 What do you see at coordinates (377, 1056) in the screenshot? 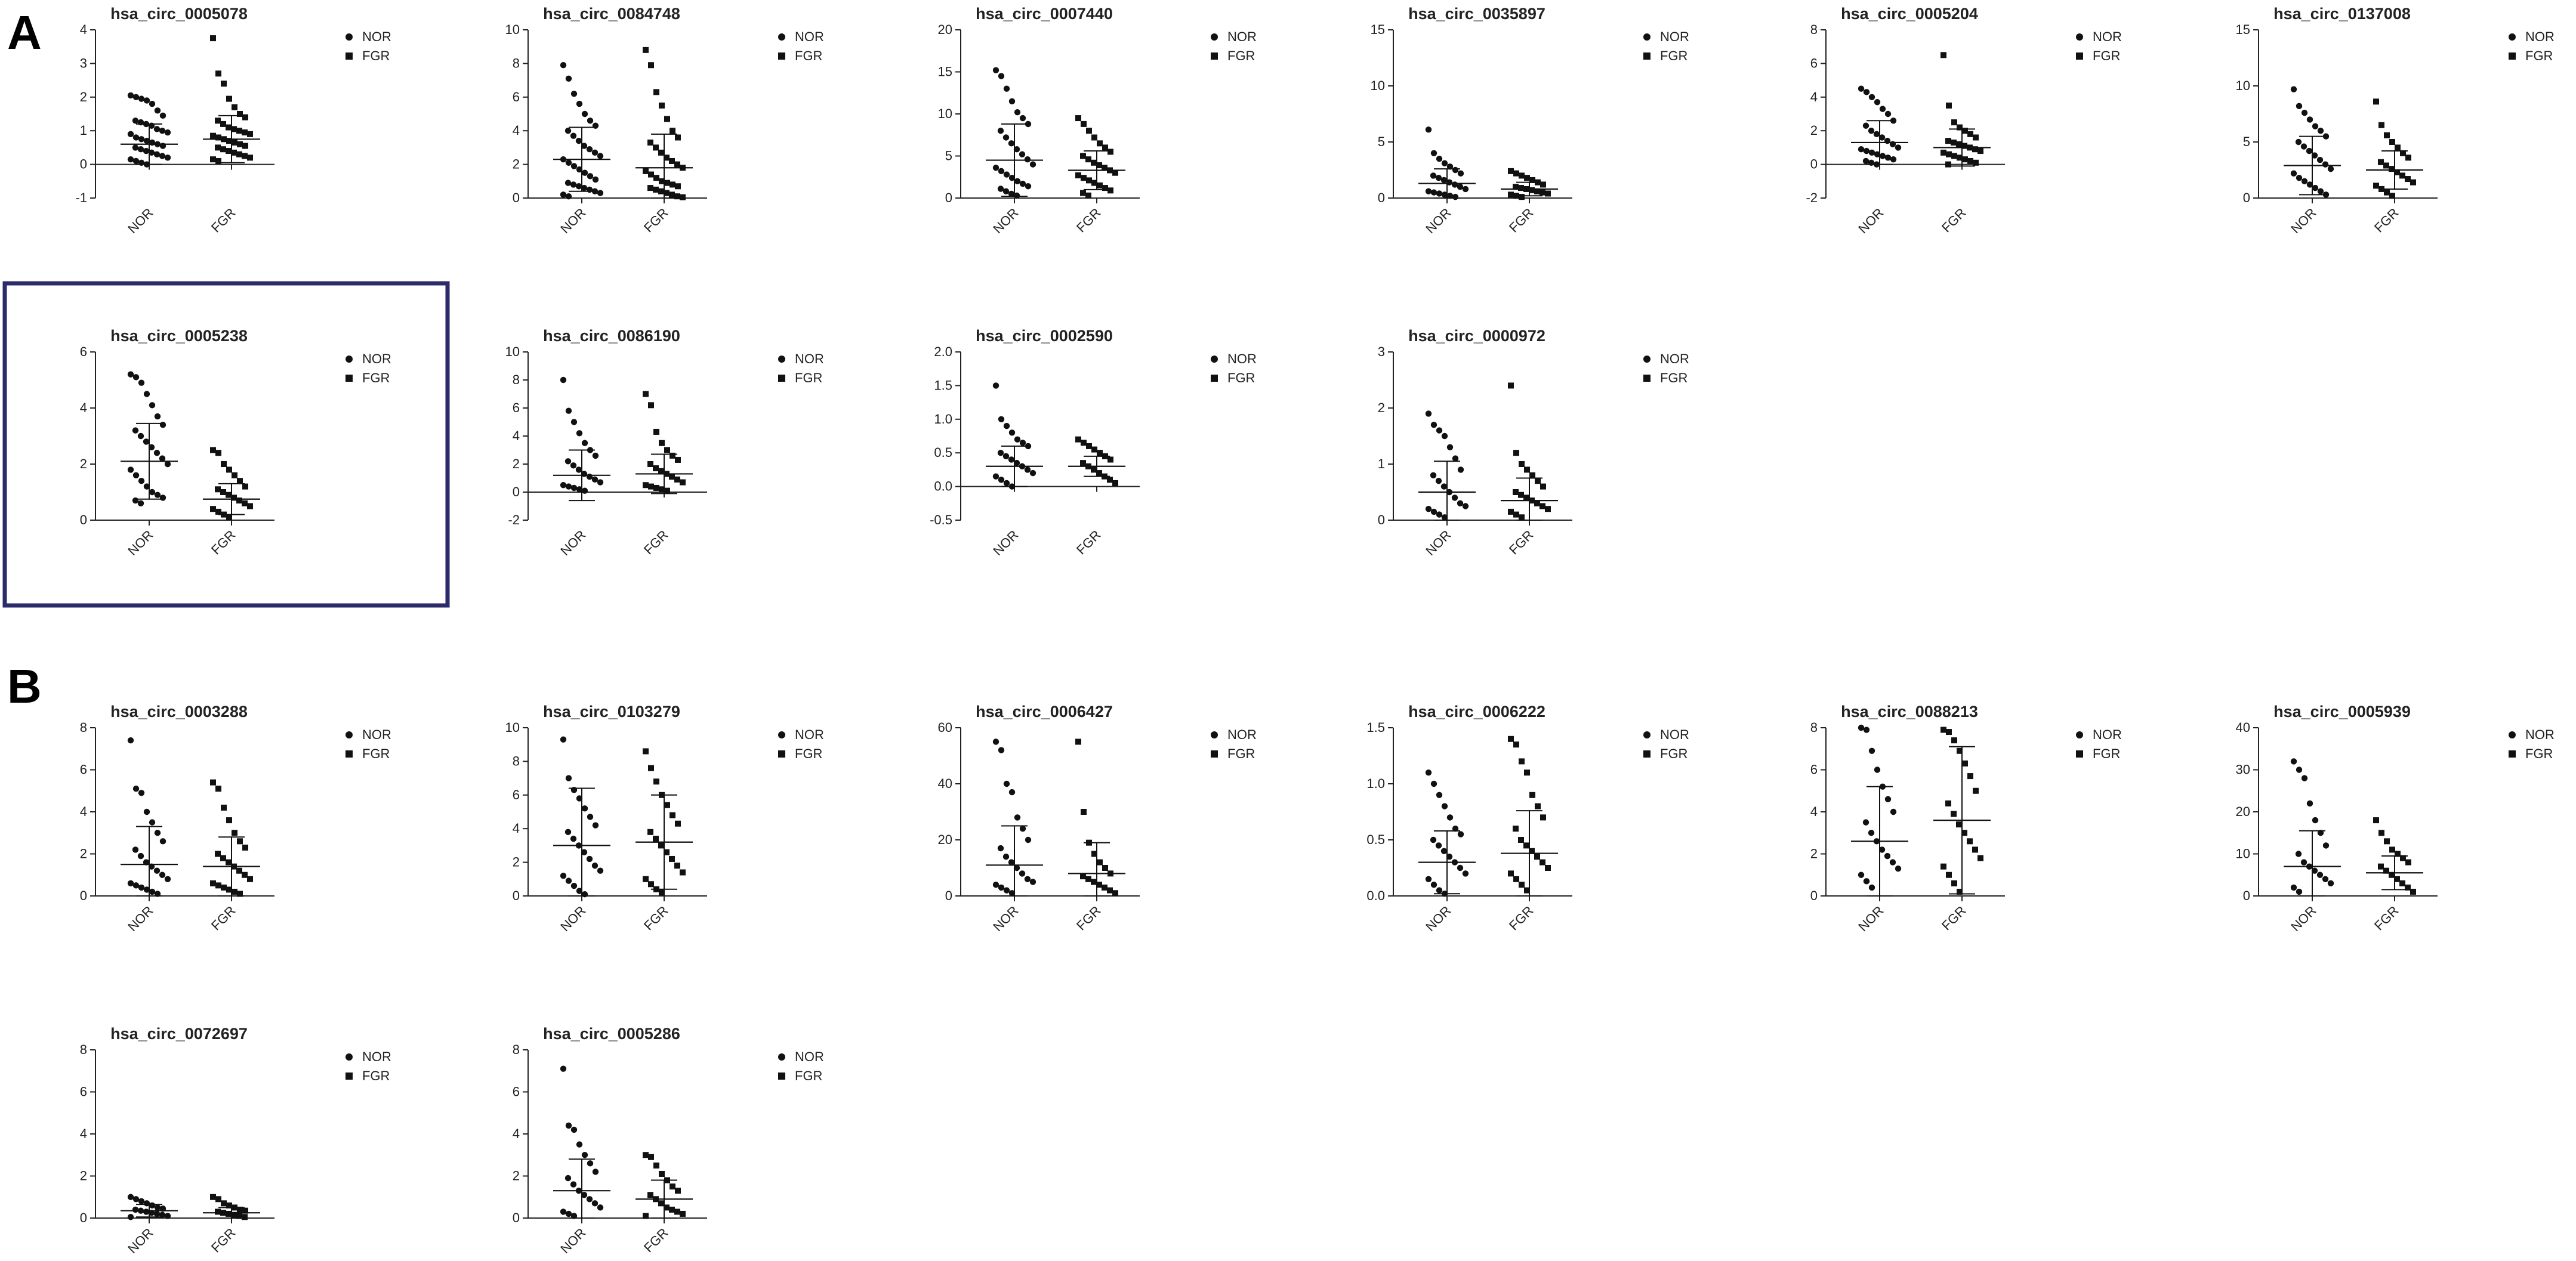
I see `legend-label-nor: NOR` at bounding box center [377, 1056].